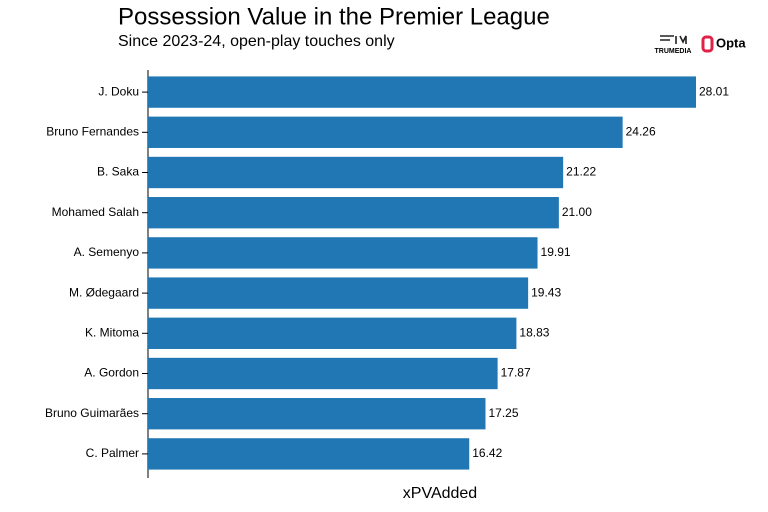  I want to click on trumedia-logo: TRUMEDIA, so click(673, 45).